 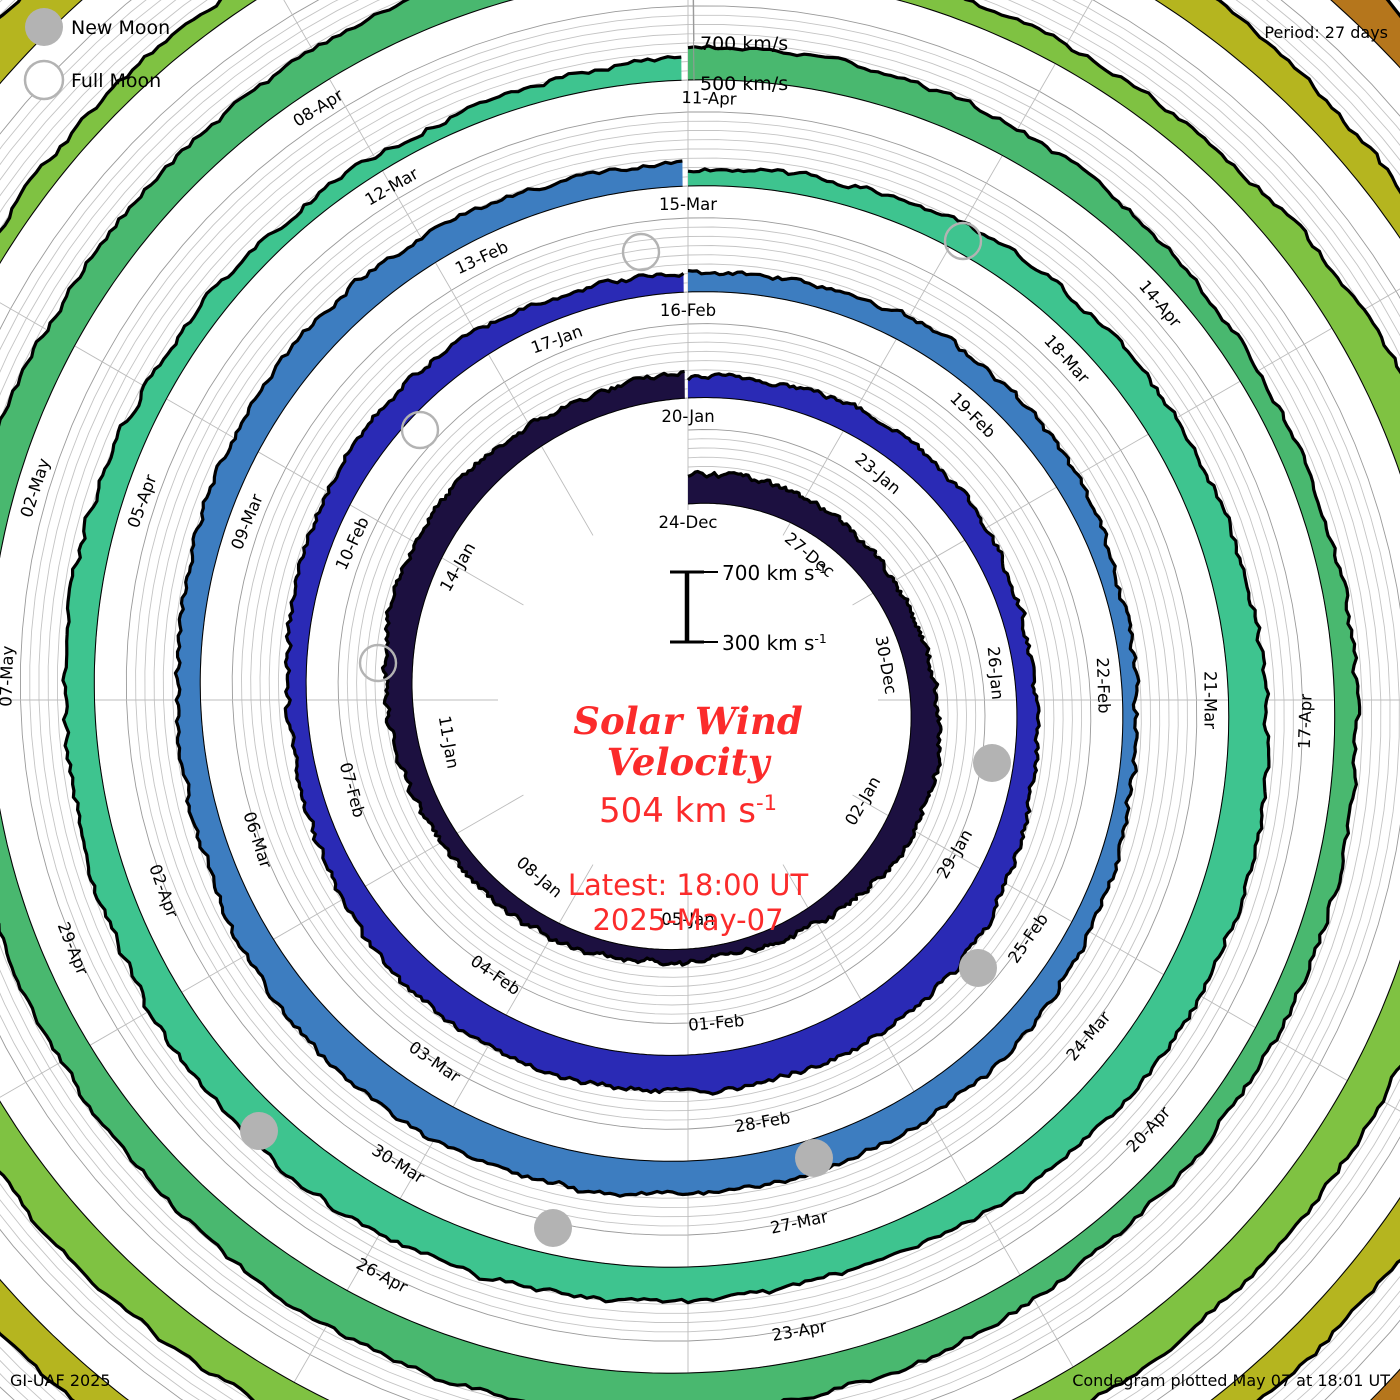 I want to click on date-label: 02-Jan, so click(x=862, y=801).